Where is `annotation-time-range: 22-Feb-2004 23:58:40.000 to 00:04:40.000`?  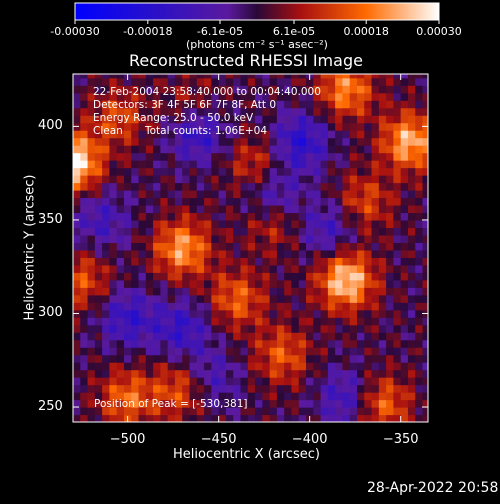
annotation-time-range: 22-Feb-2004 23:58:40.000 to 00:04:40.000 is located at coordinates (207, 92).